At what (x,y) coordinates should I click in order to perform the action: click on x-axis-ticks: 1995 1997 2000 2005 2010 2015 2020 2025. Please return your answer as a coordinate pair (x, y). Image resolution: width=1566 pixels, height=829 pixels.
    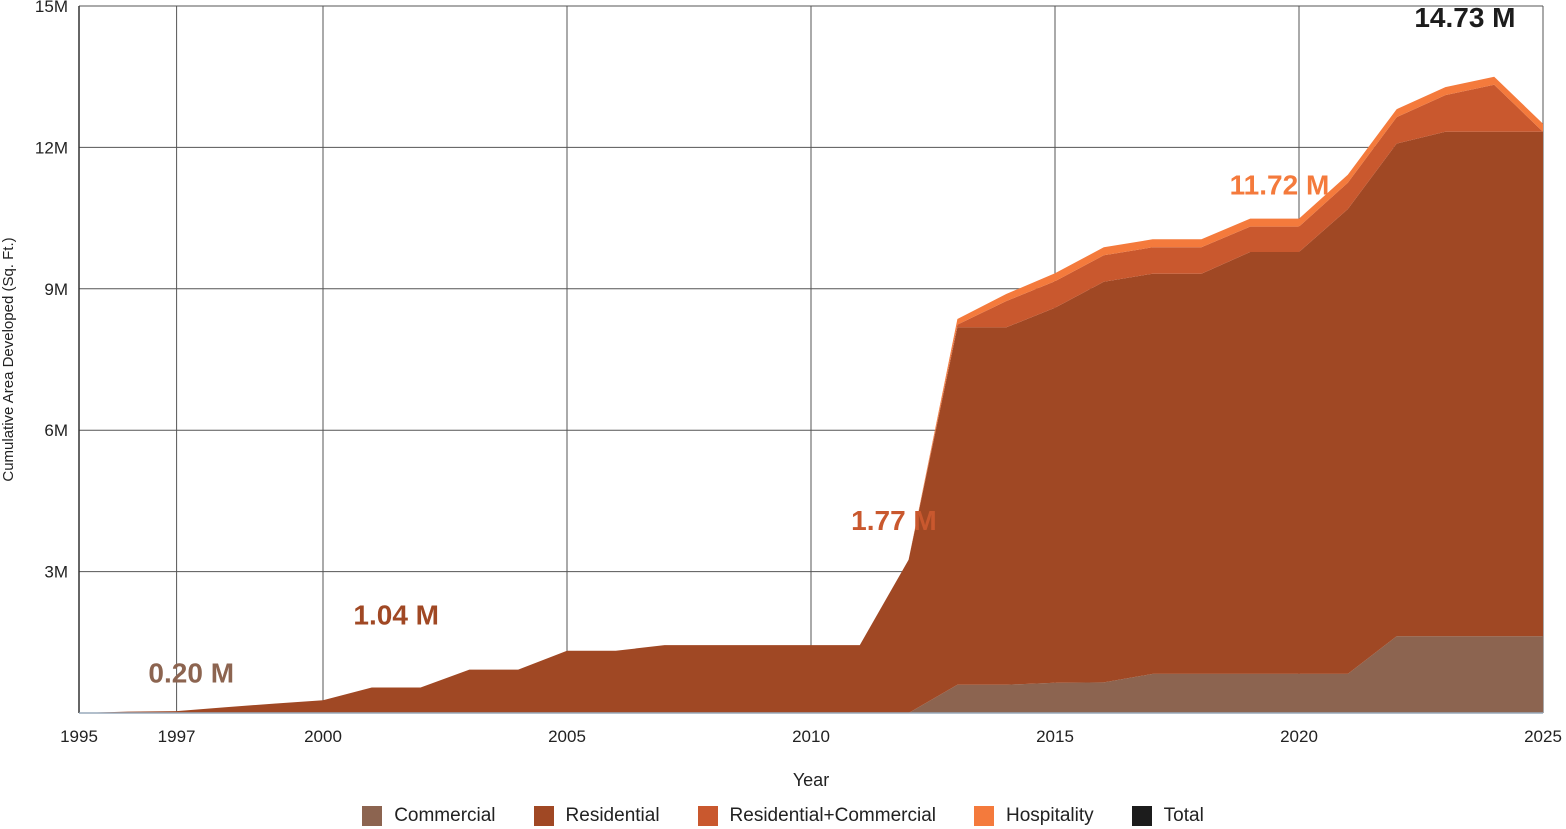
    Looking at the image, I should click on (811, 736).